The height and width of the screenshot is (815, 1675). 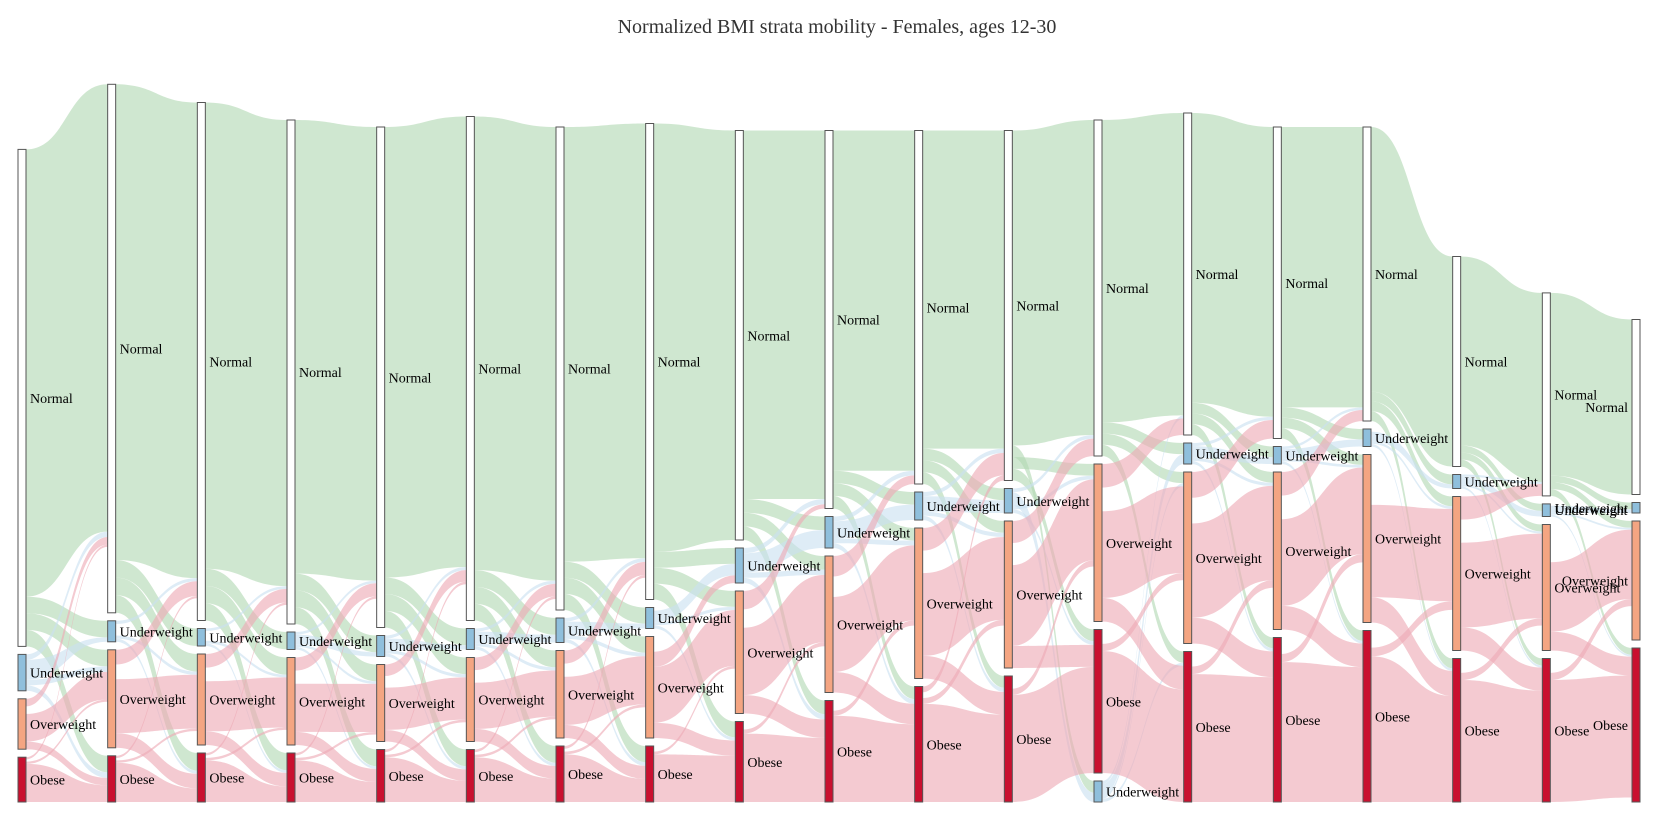 What do you see at coordinates (495, 777) in the screenshot?
I see `label-obese-col-5: Obese` at bounding box center [495, 777].